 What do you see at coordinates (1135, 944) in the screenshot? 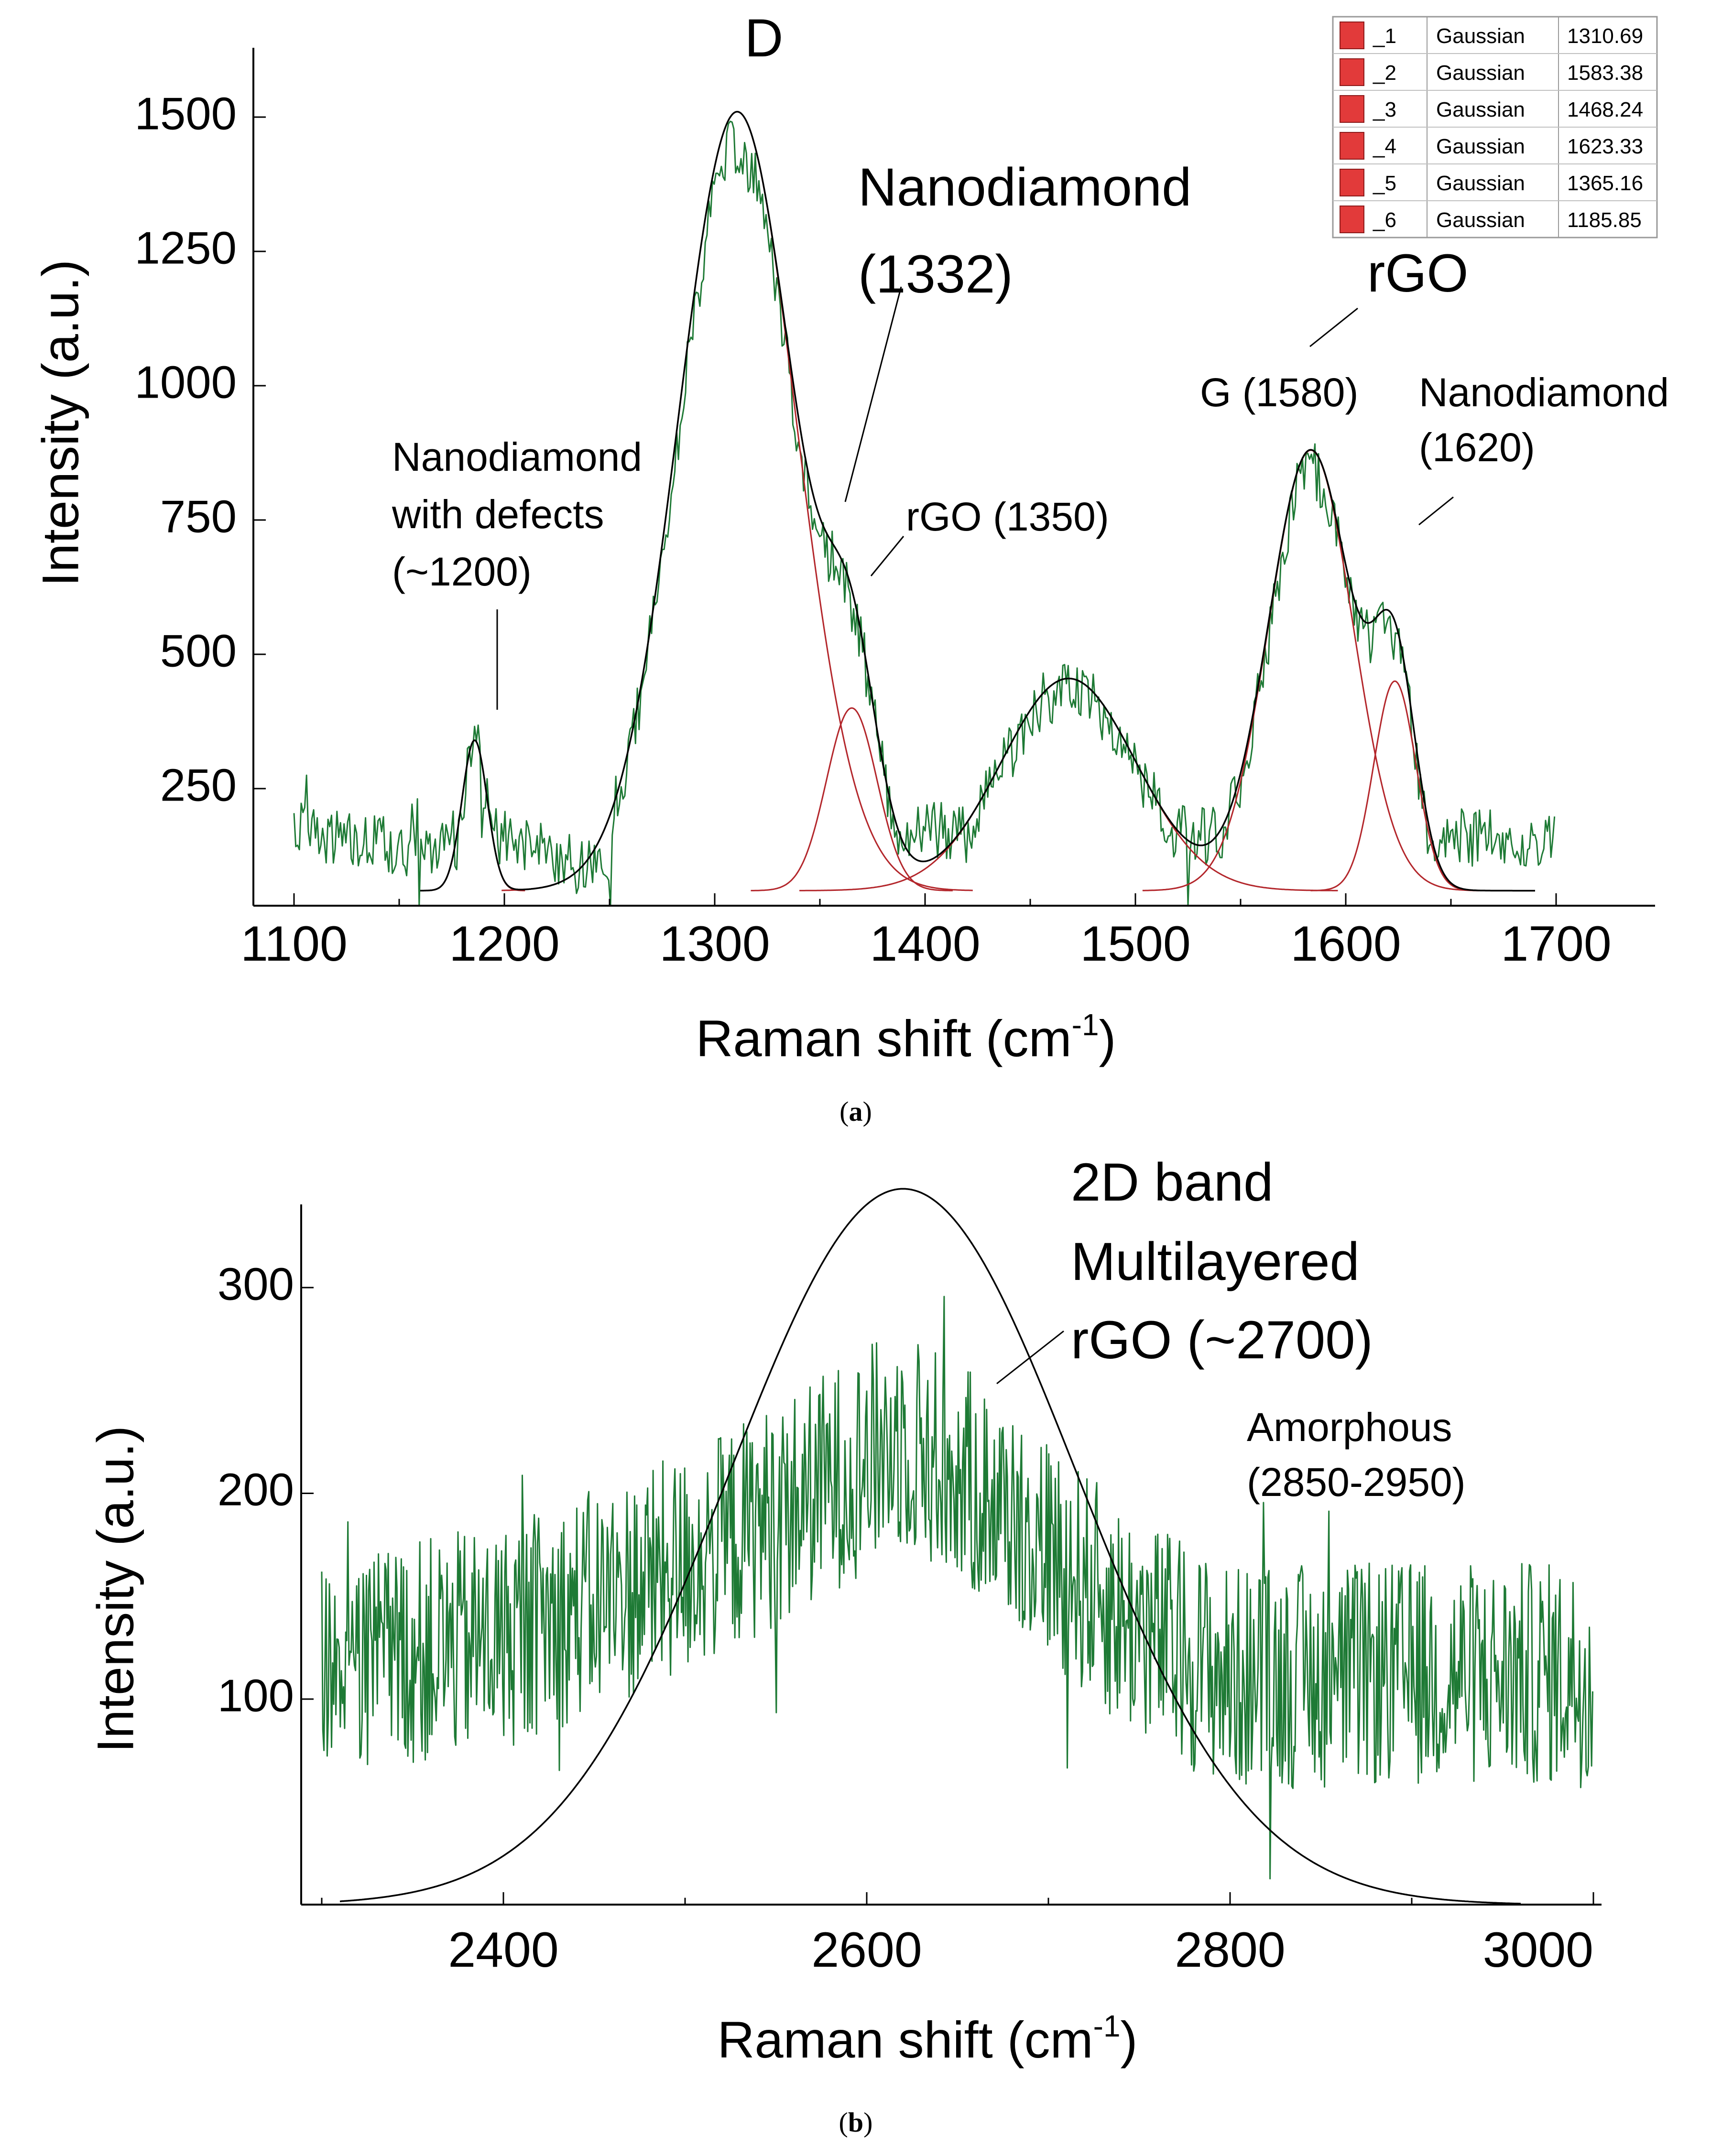
I see `x-tick-label-a-1500: 1500` at bounding box center [1135, 944].